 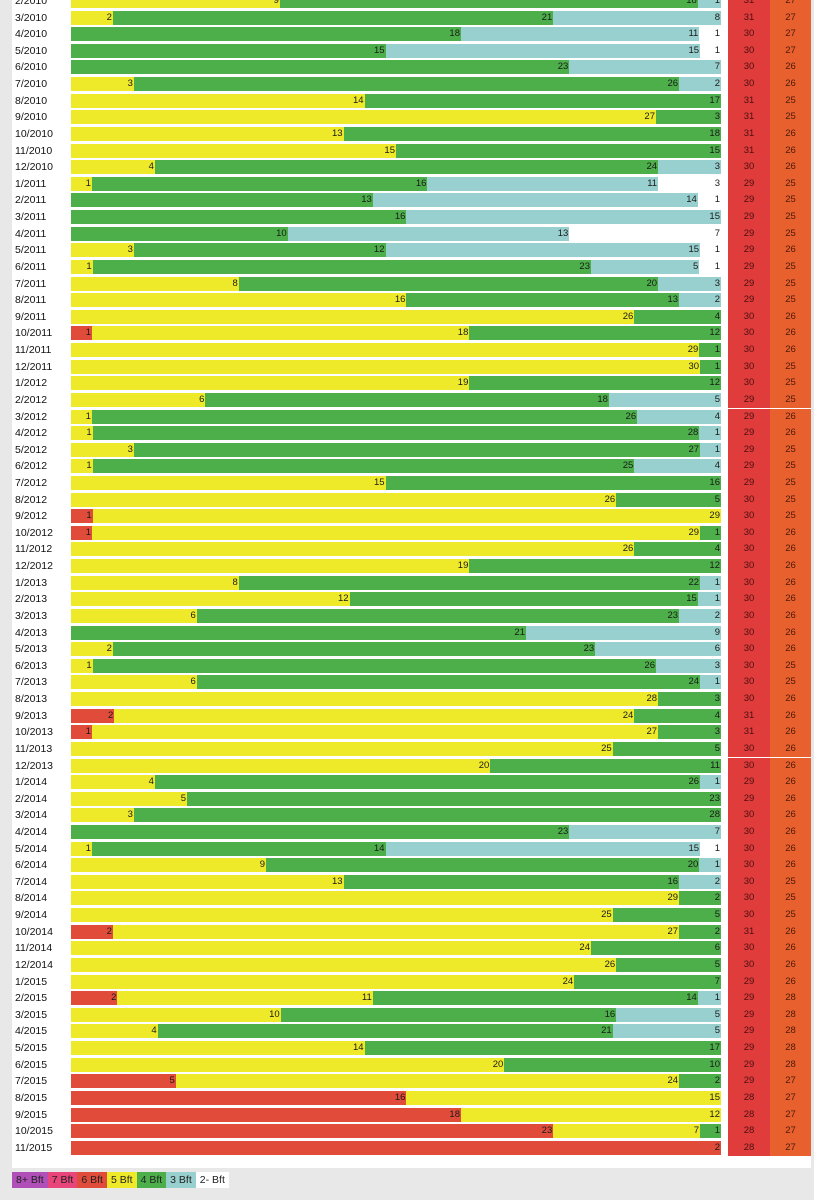 What do you see at coordinates (645, 266) in the screenshot?
I see `bar-segment-3-bft: 5` at bounding box center [645, 266].